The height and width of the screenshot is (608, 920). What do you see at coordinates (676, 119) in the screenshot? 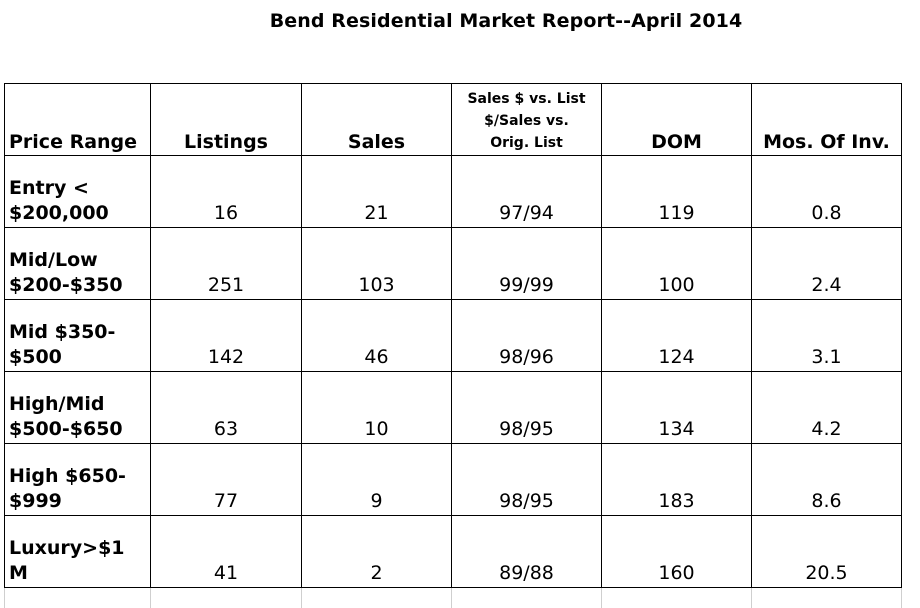
I see `header-dom: DOM` at bounding box center [676, 119].